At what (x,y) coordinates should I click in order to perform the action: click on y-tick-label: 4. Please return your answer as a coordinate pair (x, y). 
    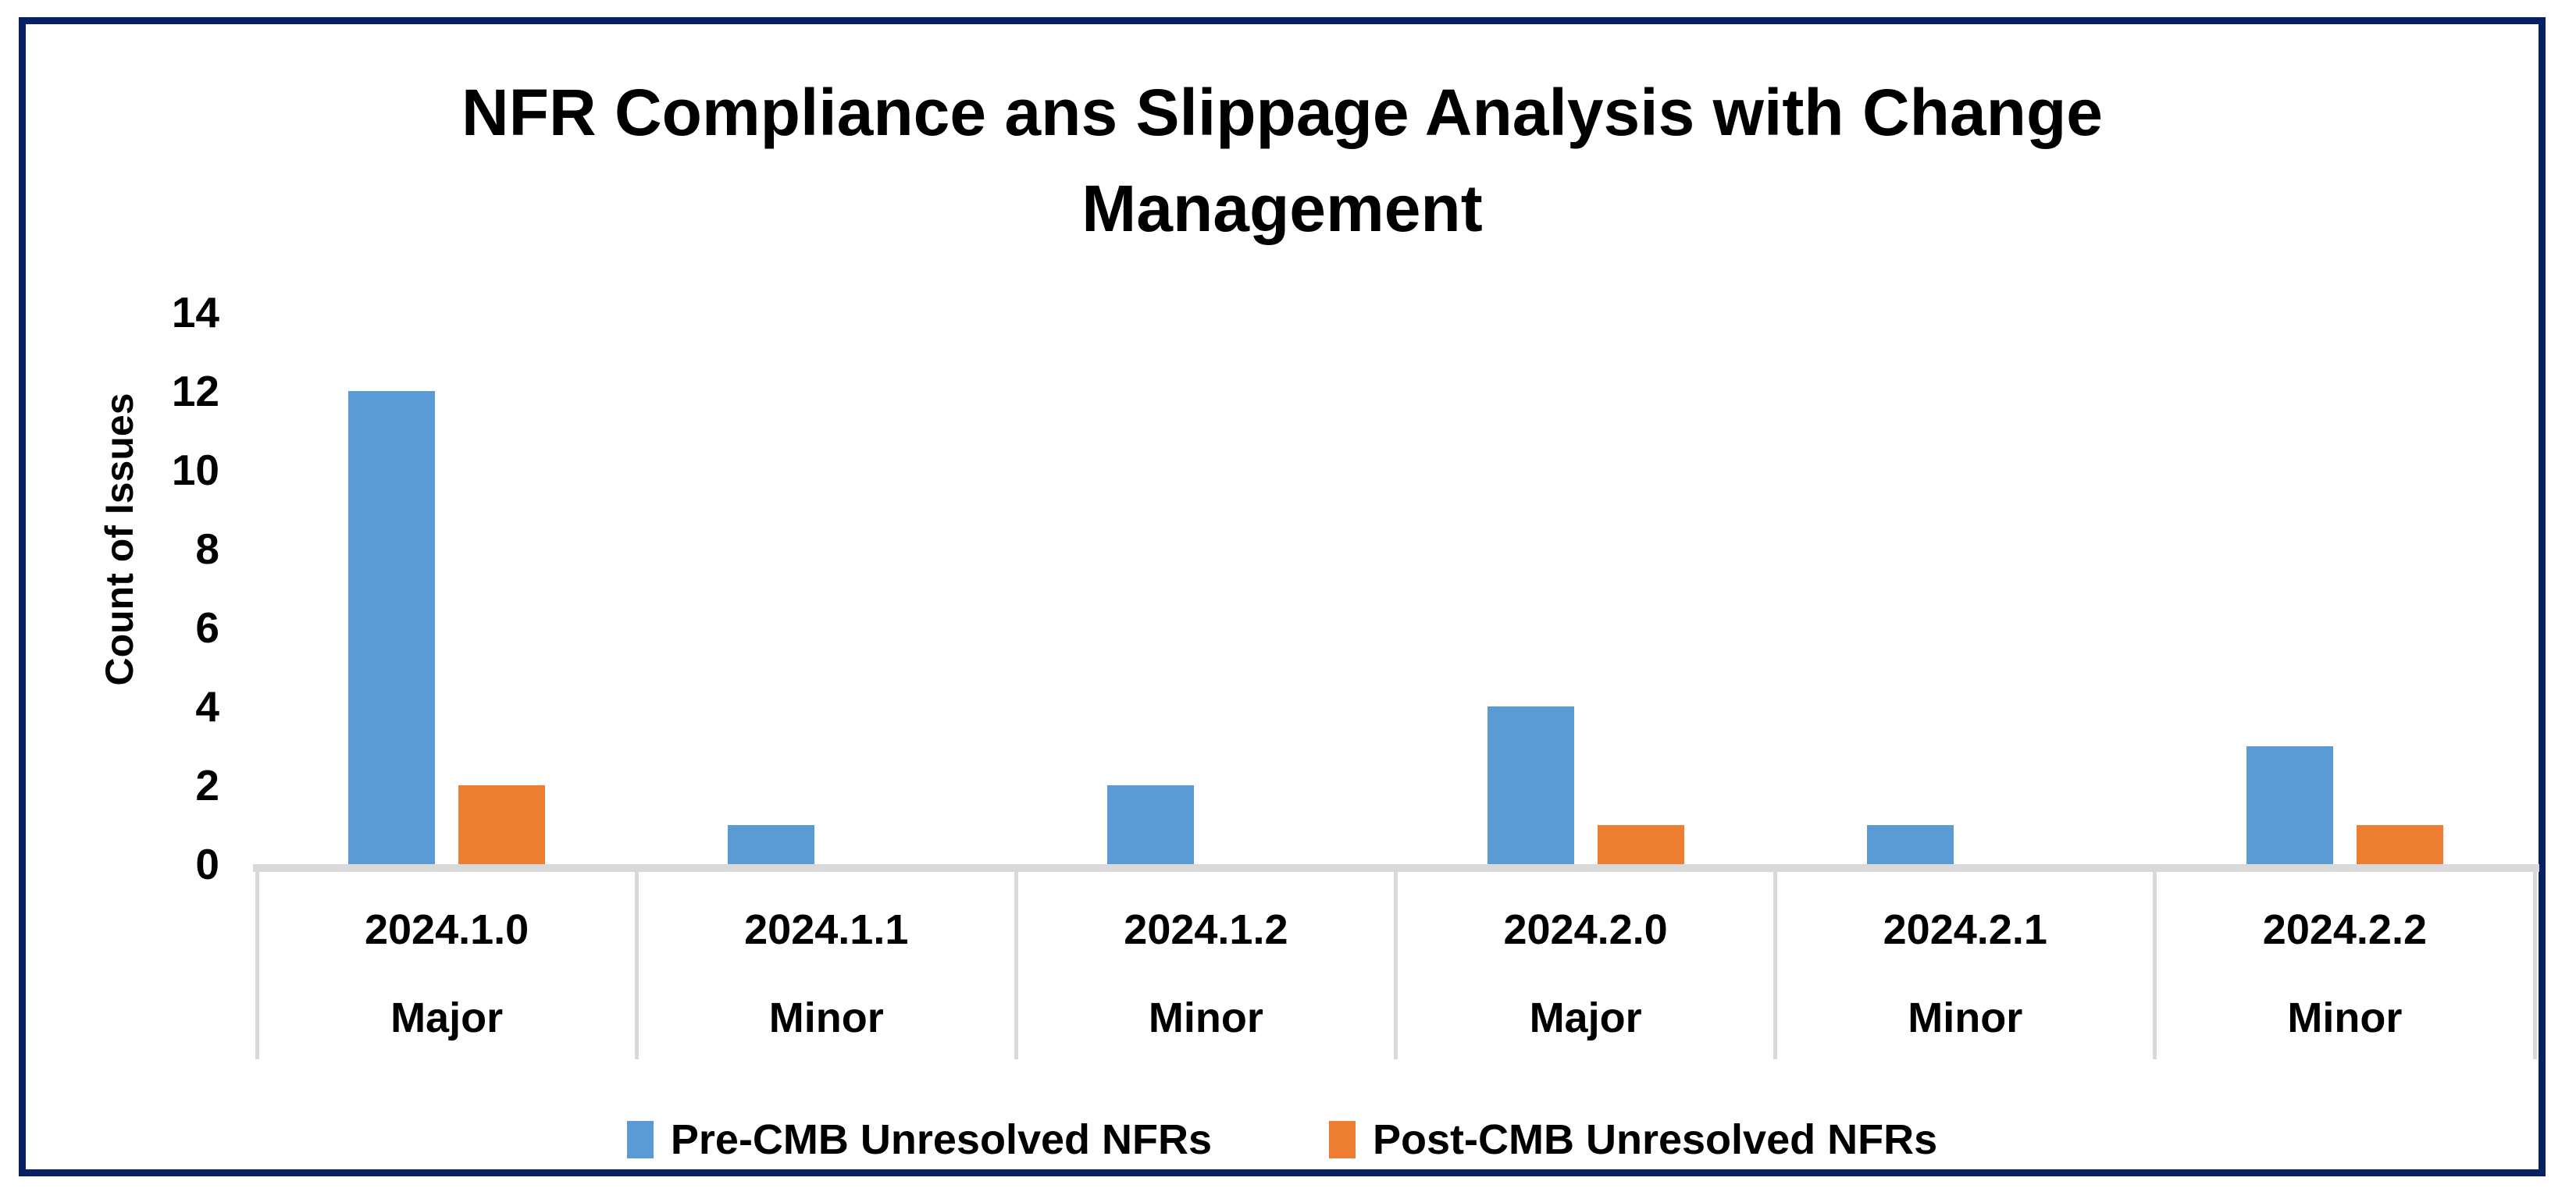
    Looking at the image, I should click on (207, 706).